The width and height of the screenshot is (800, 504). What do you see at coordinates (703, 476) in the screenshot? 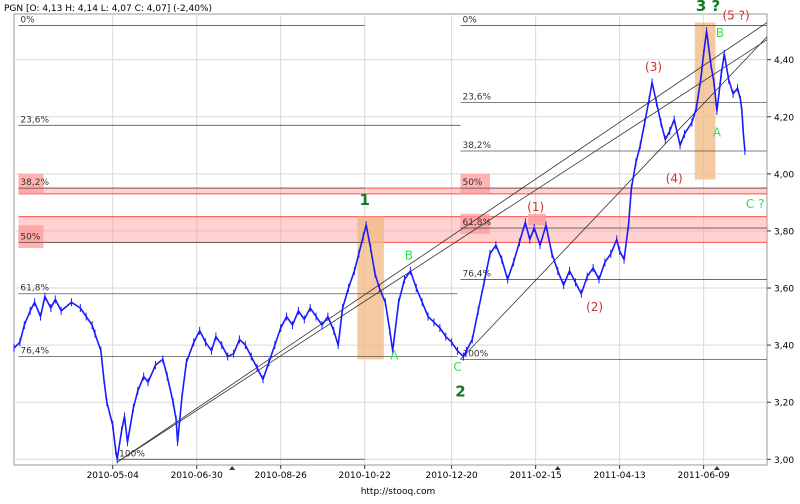
I see `x-tick-label: 2011-06-09` at bounding box center [703, 476].